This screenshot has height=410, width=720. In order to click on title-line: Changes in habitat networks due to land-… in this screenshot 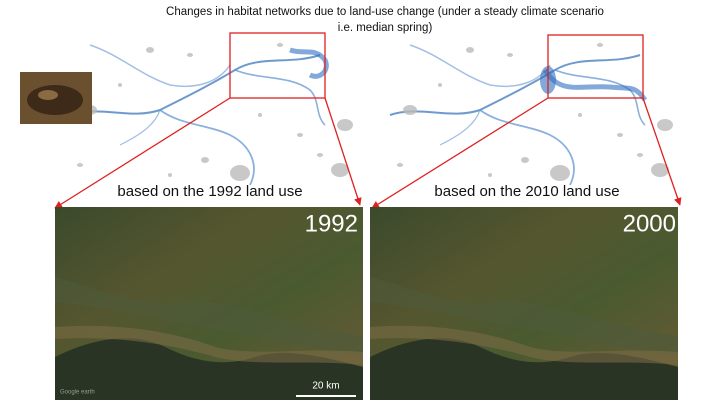, I will do `click(385, 12)`.